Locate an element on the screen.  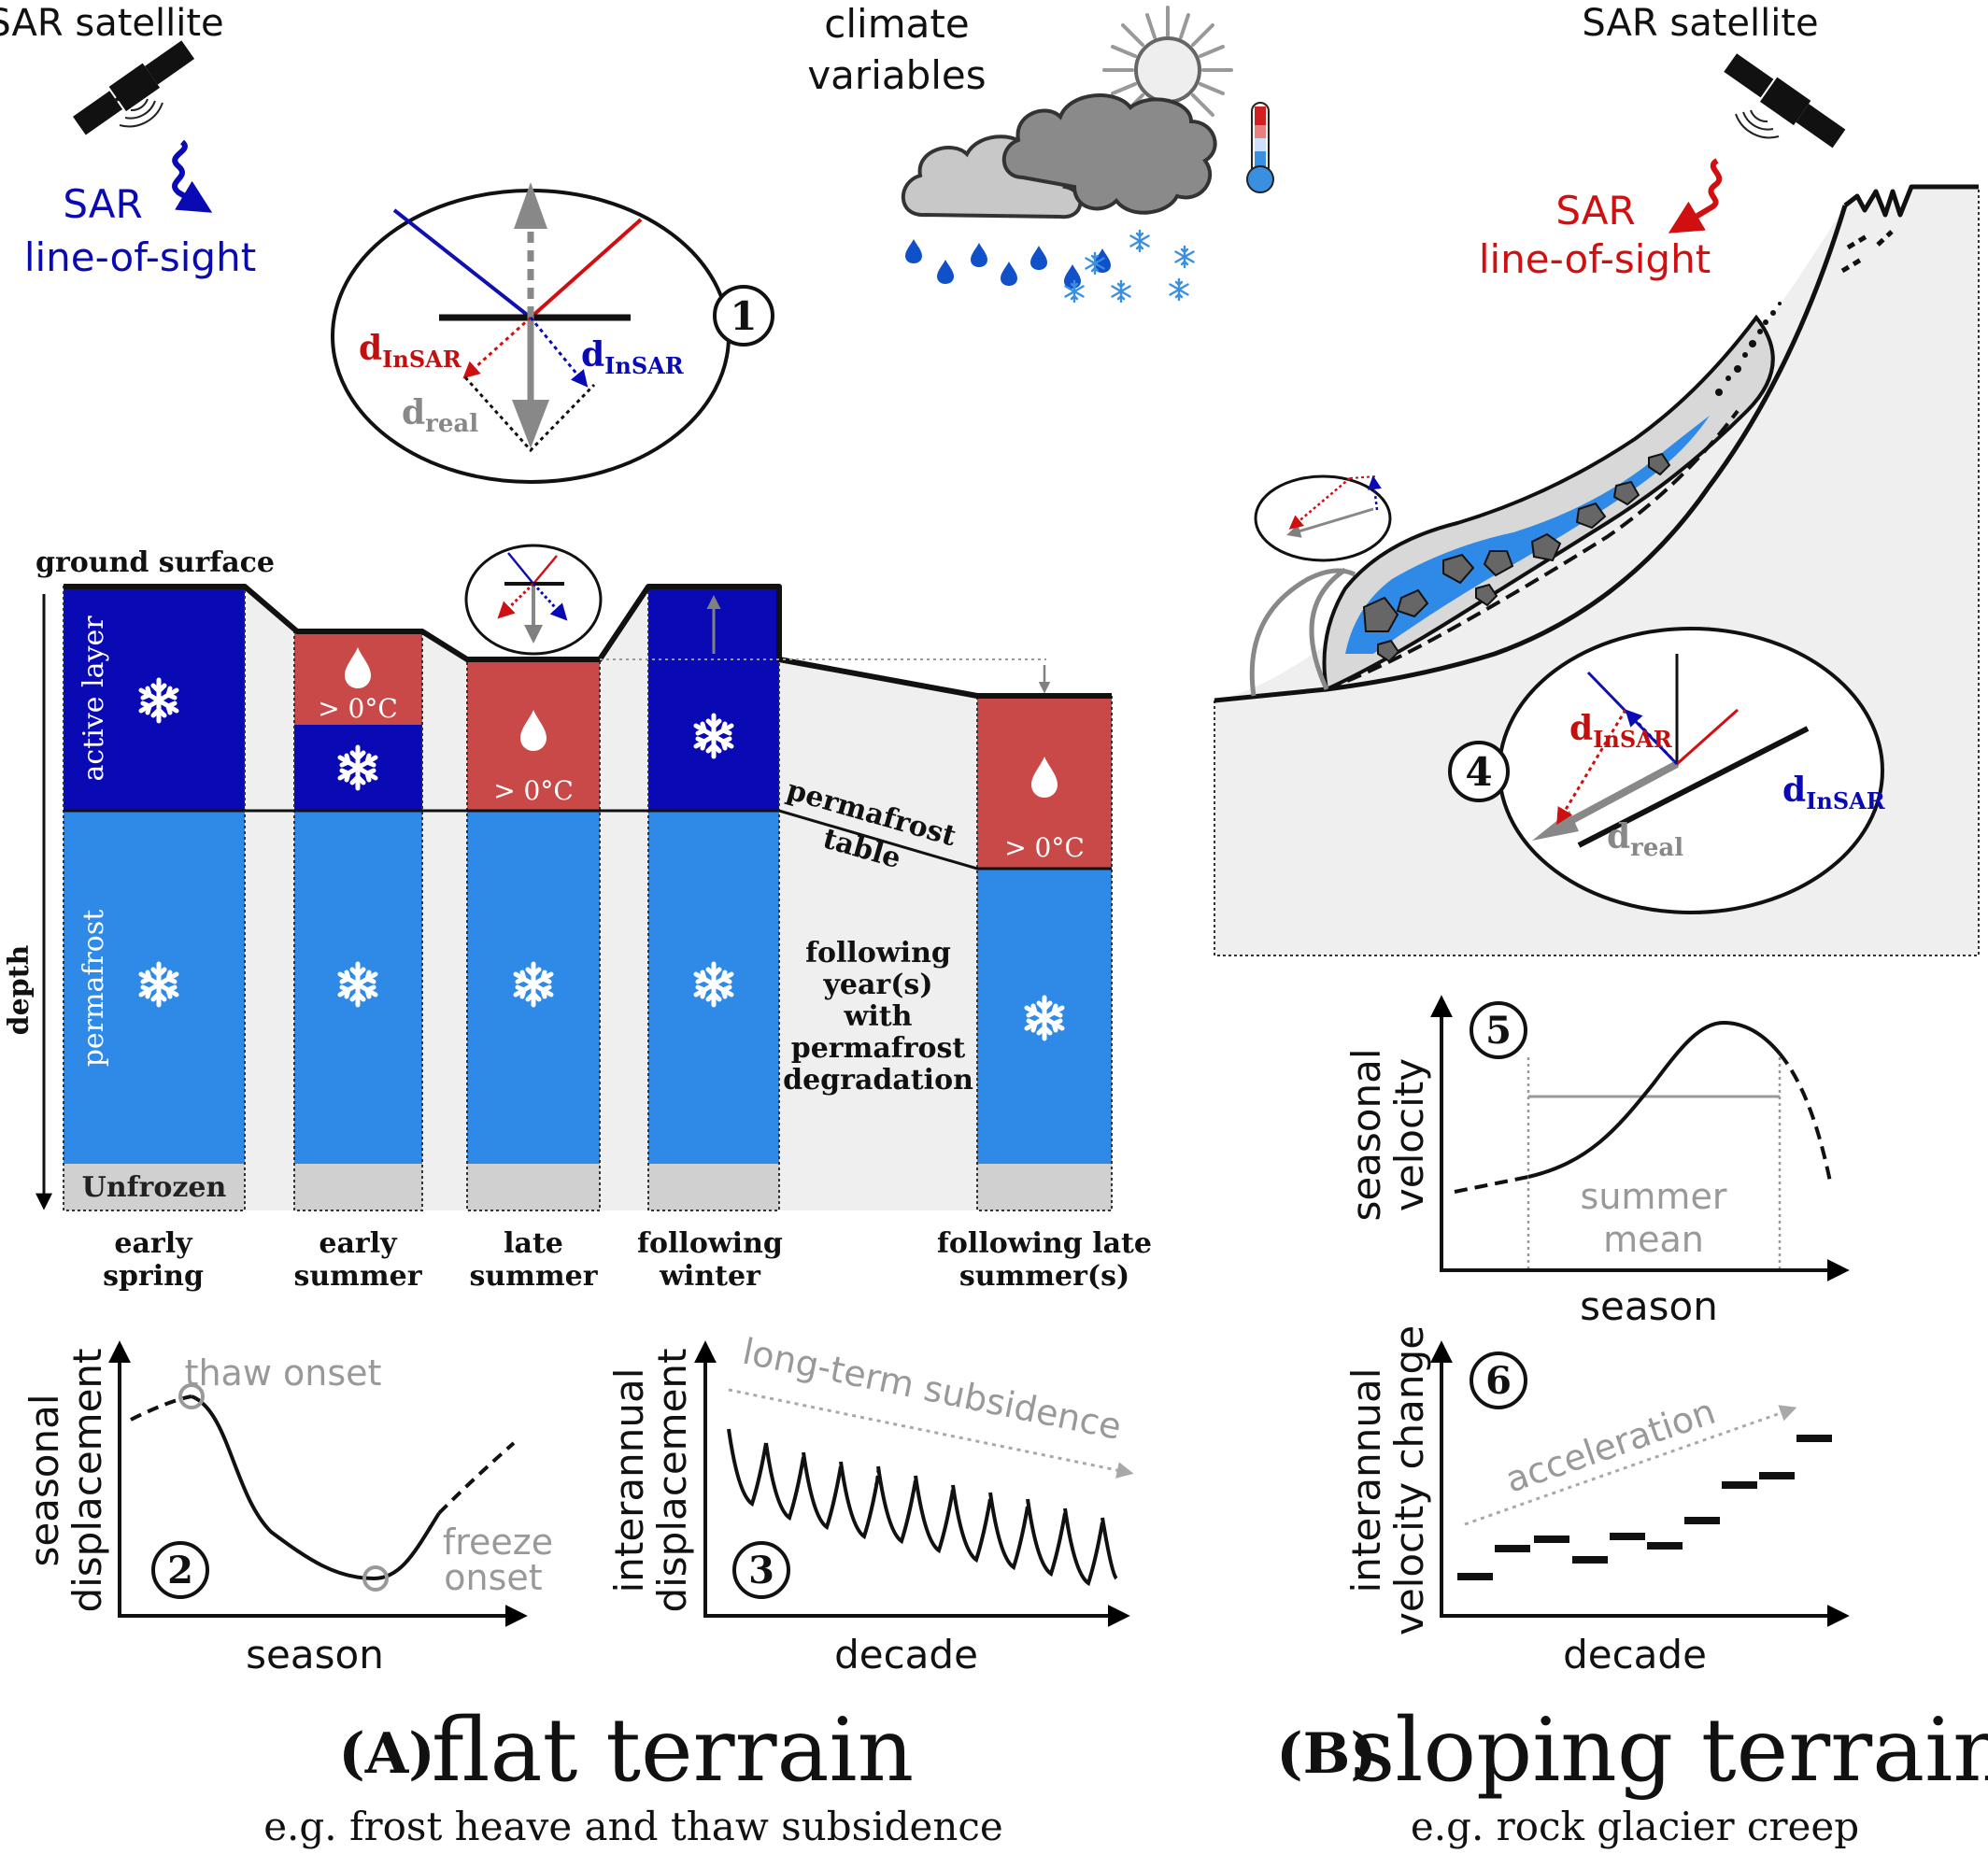
following-years-2: year(s) is located at coordinates (877, 985).